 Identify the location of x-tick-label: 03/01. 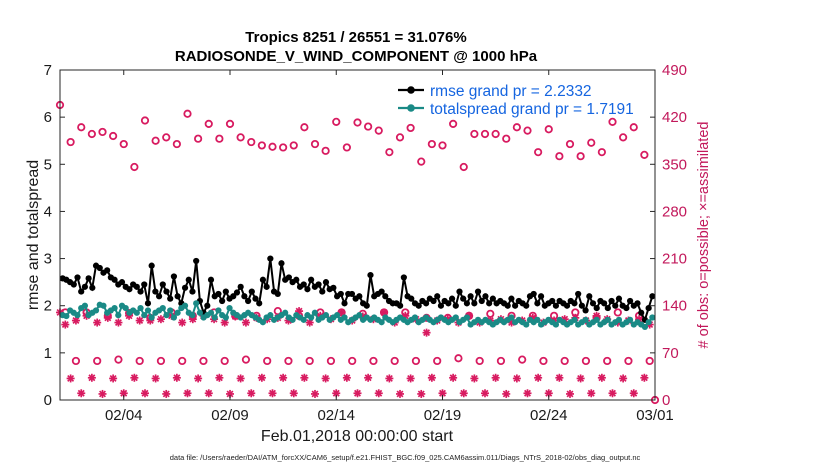
(655, 415).